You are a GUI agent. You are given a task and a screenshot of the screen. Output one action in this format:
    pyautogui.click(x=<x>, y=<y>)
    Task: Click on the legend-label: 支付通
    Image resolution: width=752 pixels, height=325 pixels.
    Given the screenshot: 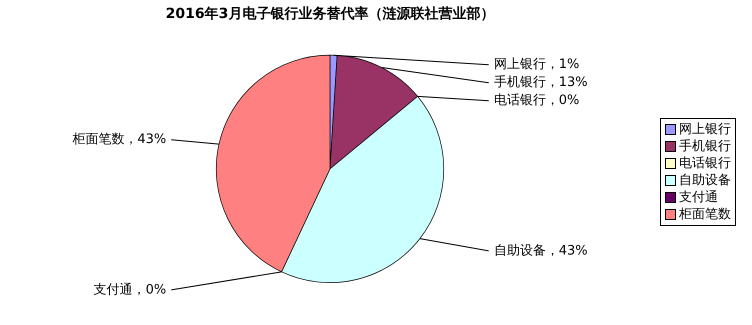 What is the action you would take?
    pyautogui.click(x=698, y=197)
    